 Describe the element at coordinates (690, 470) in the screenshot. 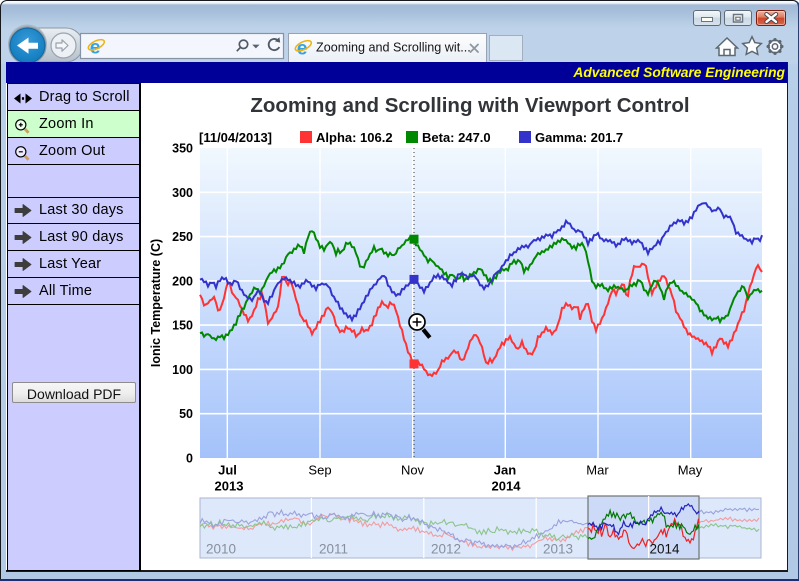

I see `svg-text: May` at that location.